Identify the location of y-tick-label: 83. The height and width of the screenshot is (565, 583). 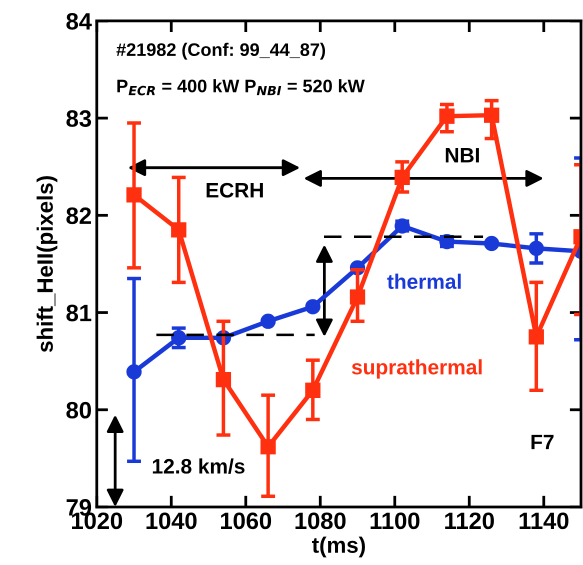
(79, 118).